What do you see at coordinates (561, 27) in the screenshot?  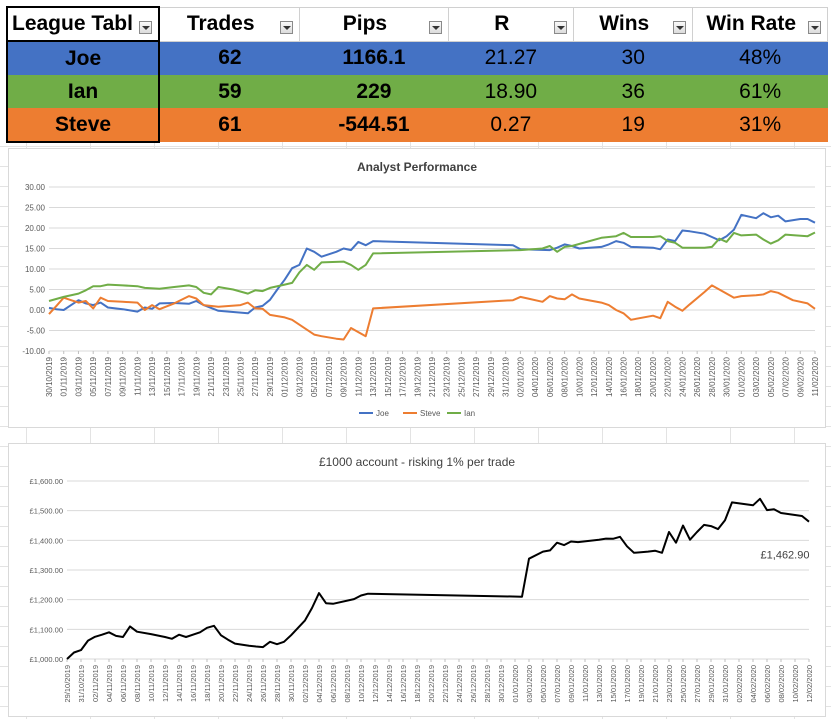 I see `sort-descending-filter-icon` at bounding box center [561, 27].